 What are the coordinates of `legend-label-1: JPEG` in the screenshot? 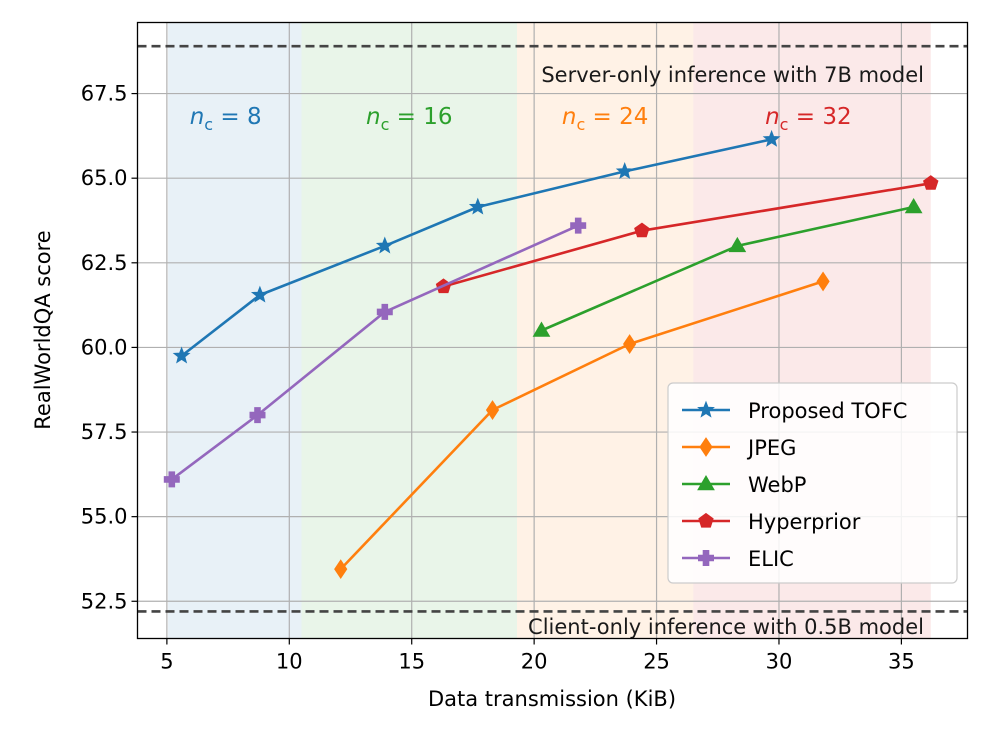 It's located at (771, 448).